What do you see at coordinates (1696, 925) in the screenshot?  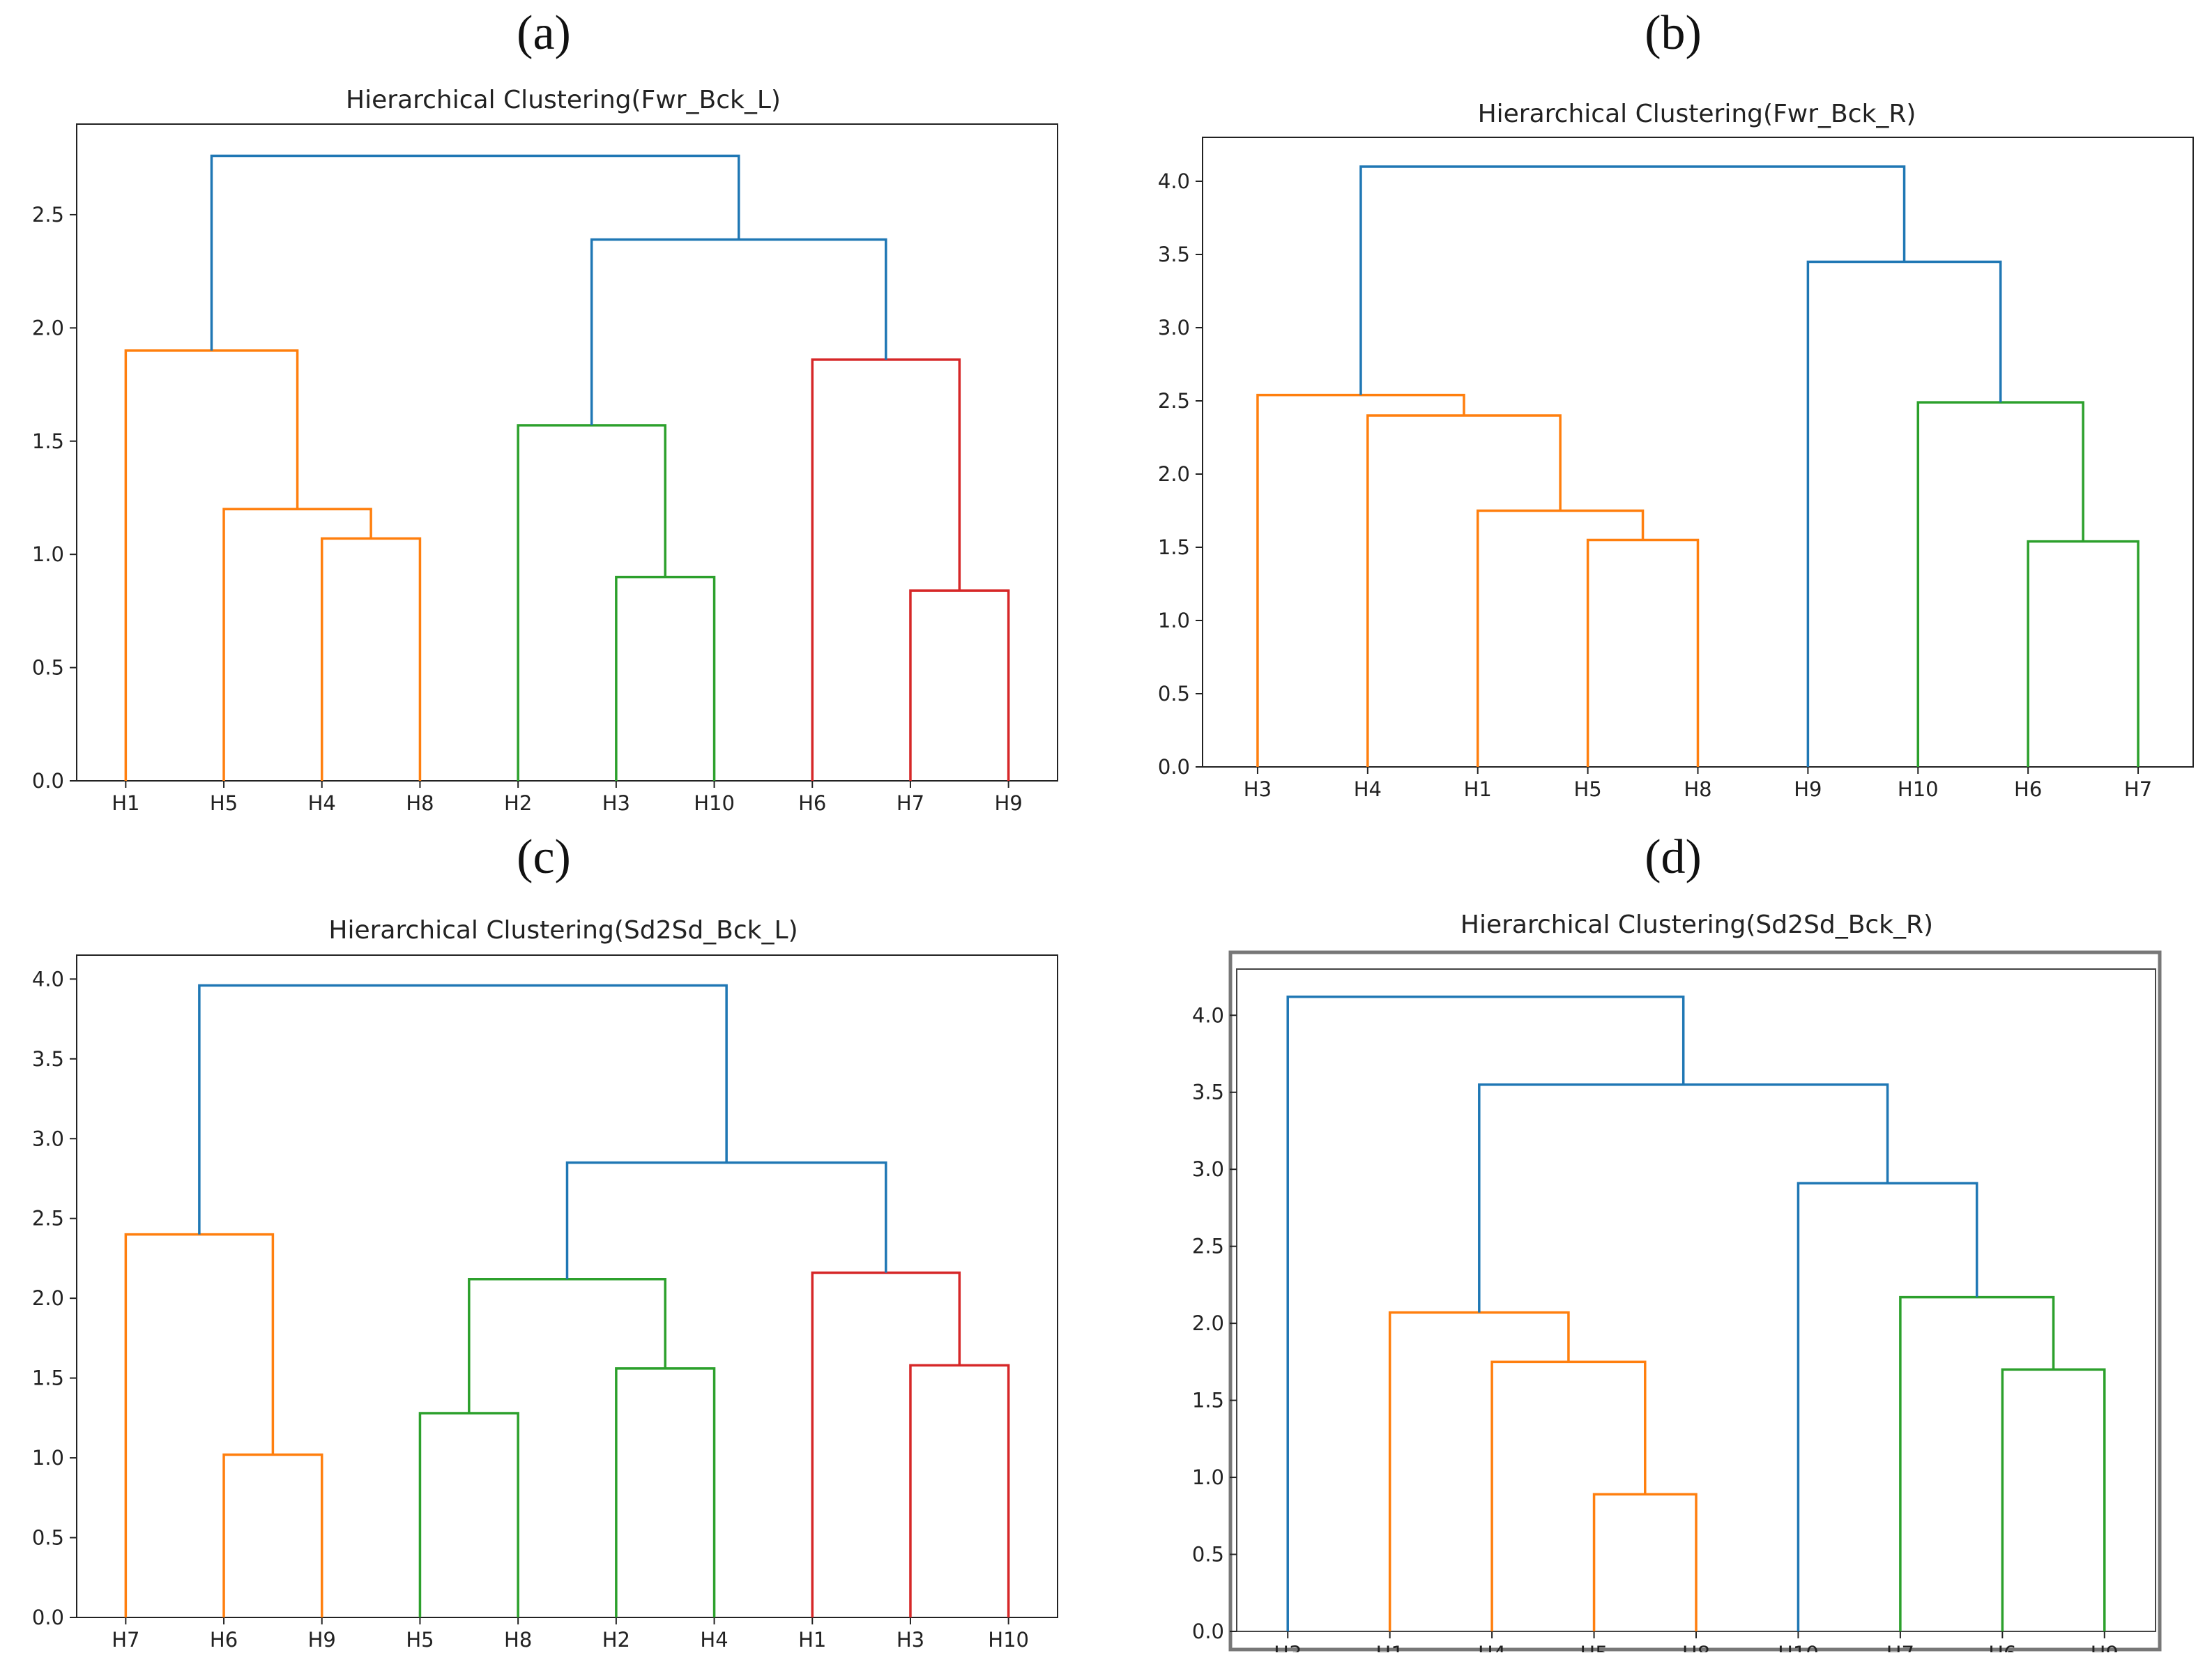 I see `chart-title: Hierarchical Clustering(Sd2Sd_Bck_R)` at bounding box center [1696, 925].